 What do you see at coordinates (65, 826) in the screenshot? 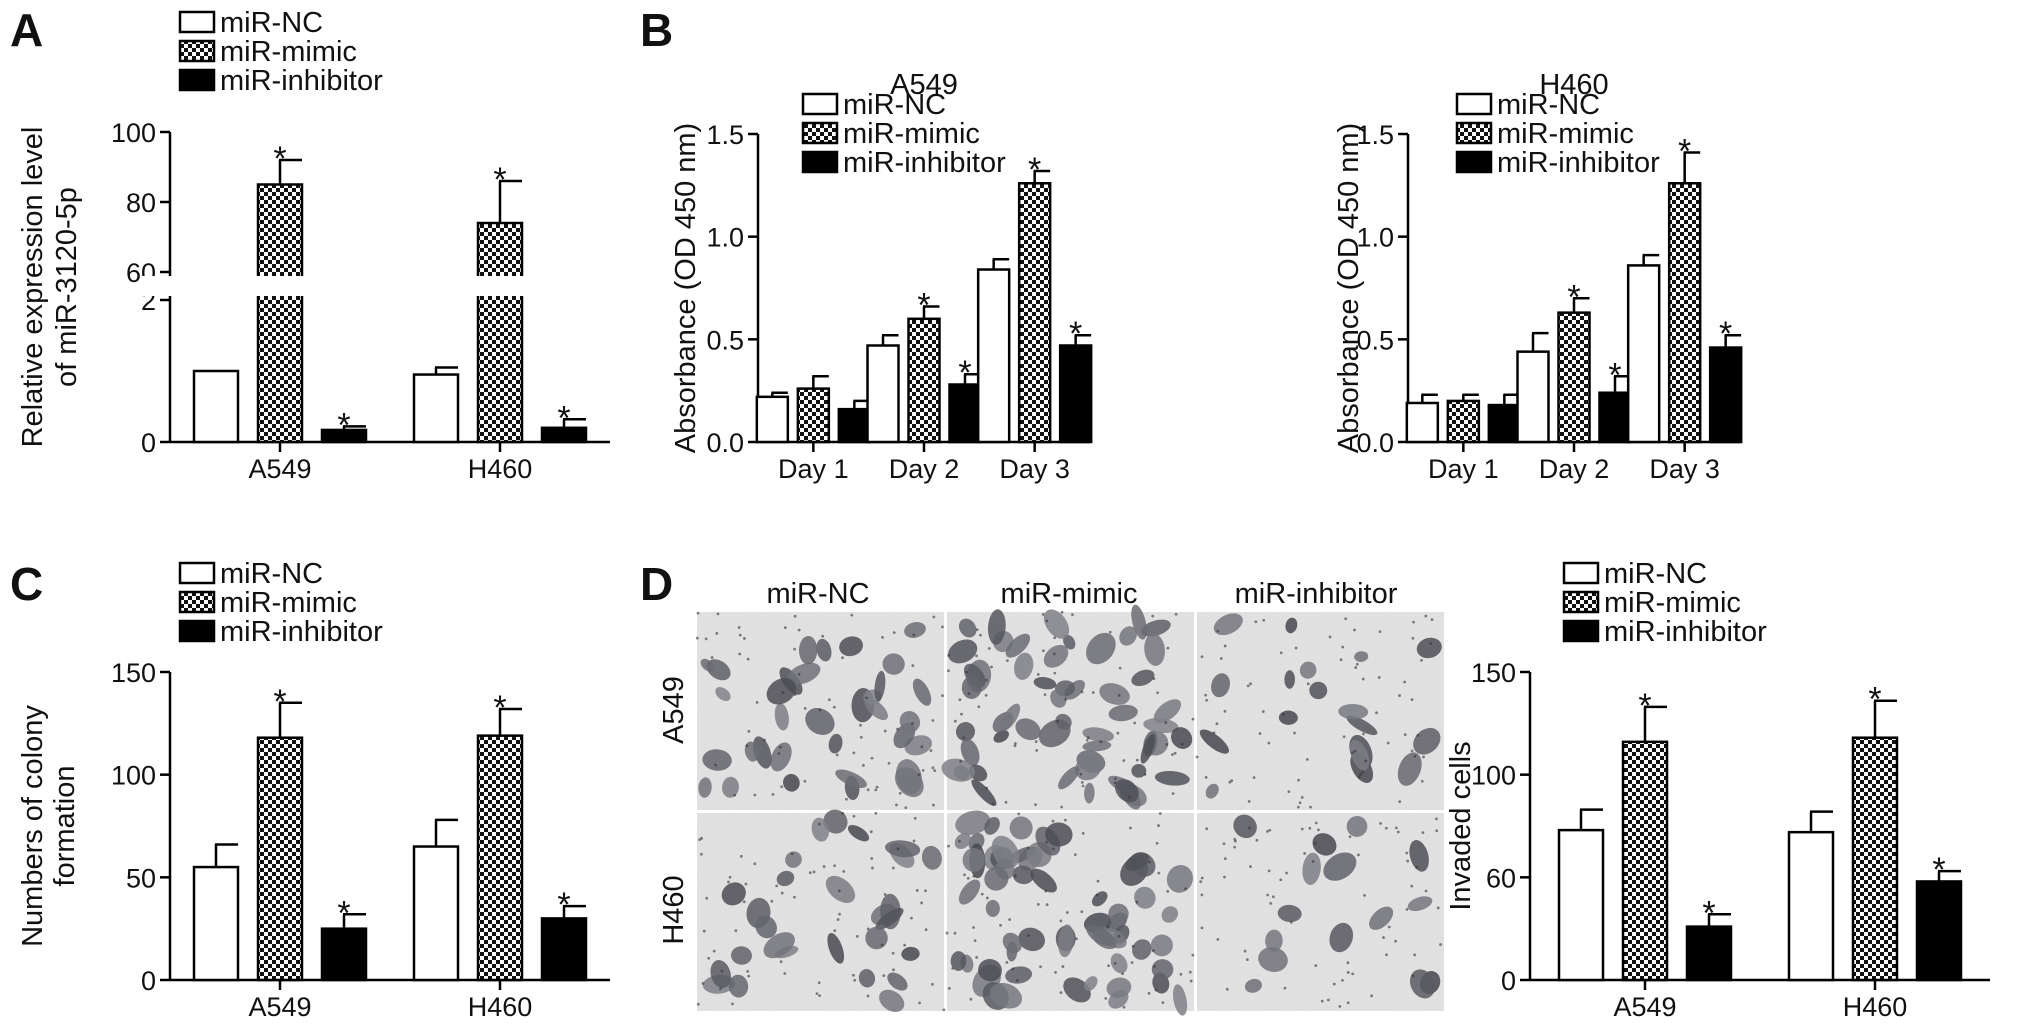
I see `y-axis-label-1: formation` at bounding box center [65, 826].